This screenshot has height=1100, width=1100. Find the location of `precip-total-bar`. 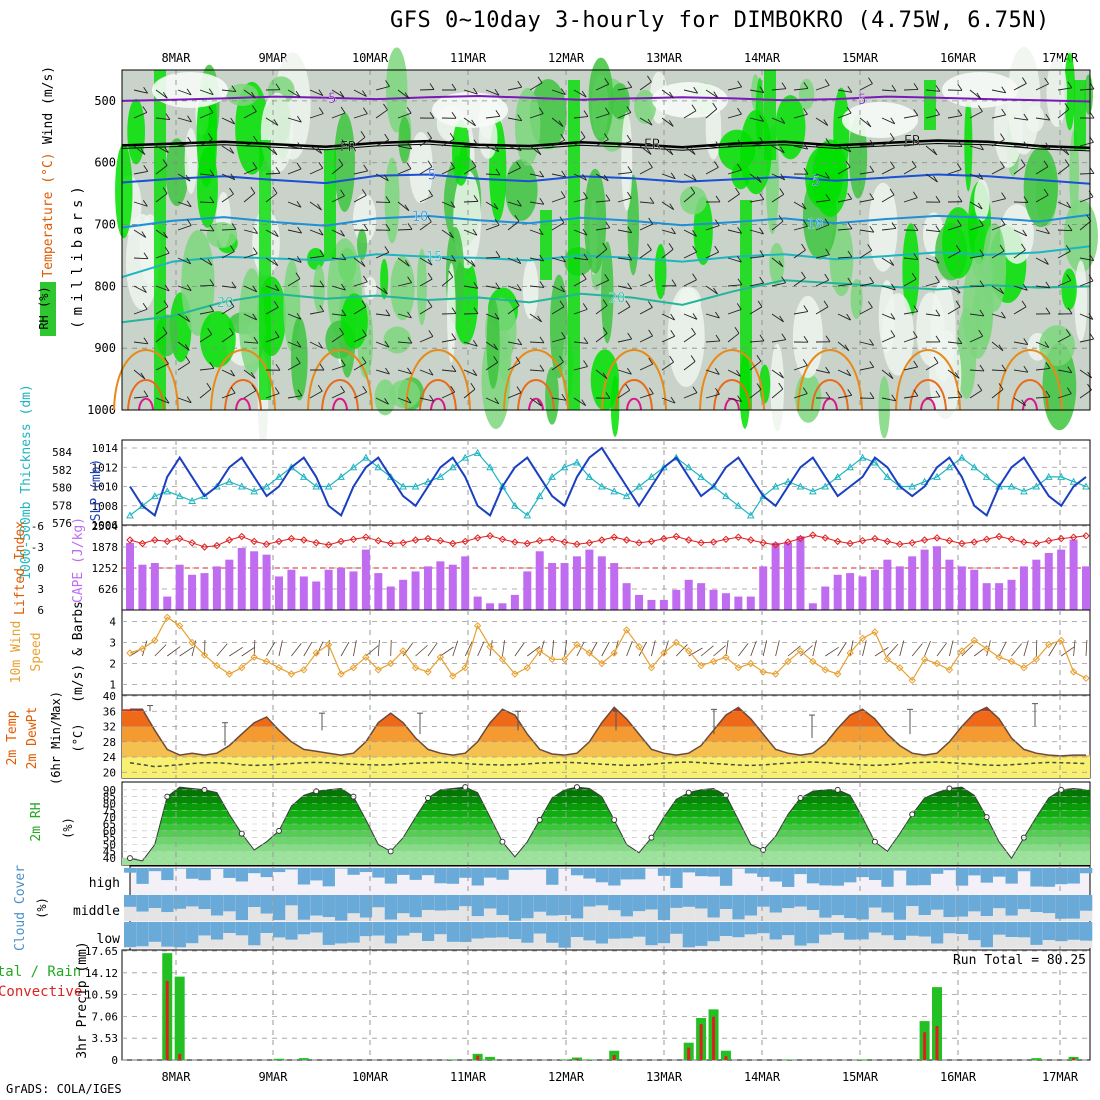

precip-total-bar is located at coordinates (179, 1018).